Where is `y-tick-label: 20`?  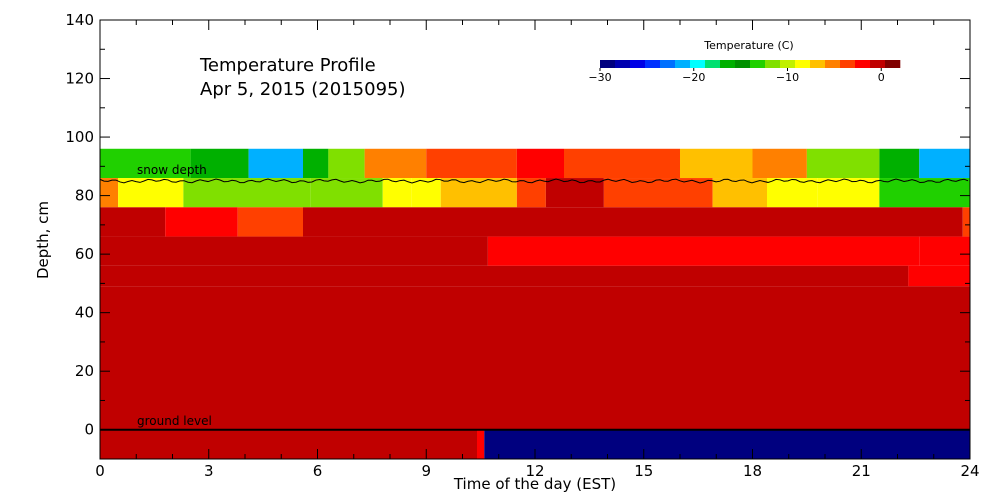 y-tick-label: 20 is located at coordinates (84, 371).